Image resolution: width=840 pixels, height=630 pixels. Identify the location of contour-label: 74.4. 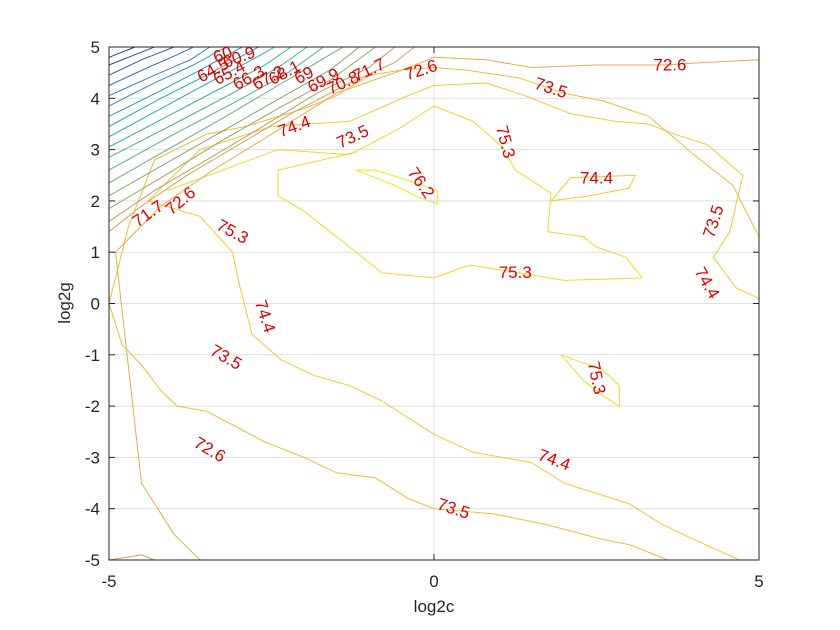
(596, 177).